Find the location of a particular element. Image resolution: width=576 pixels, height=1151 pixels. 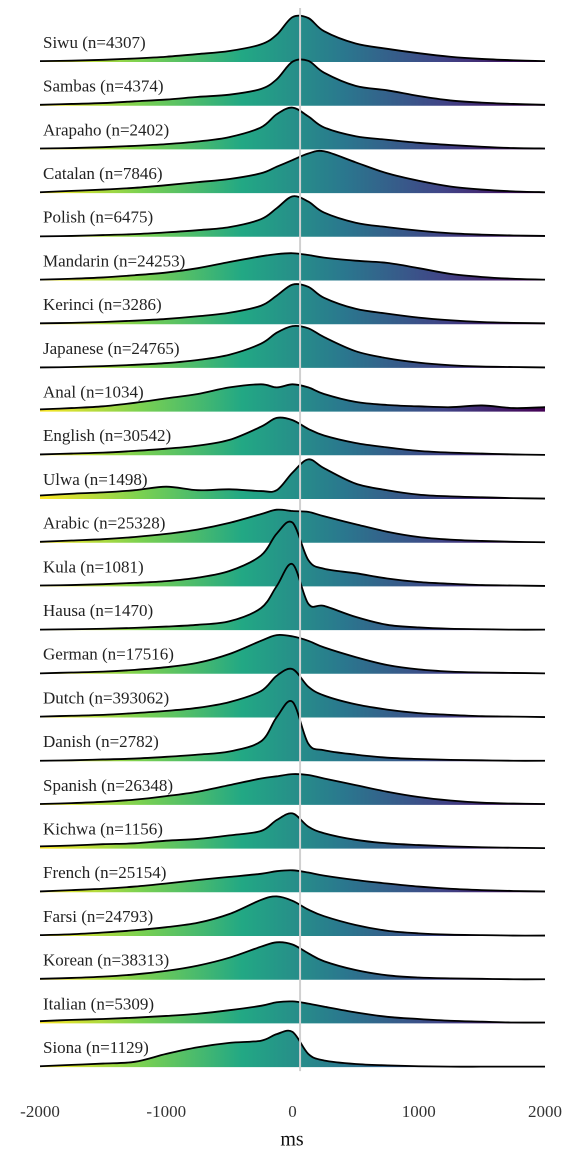

ridge-label: German (n=17516) is located at coordinates (108, 654).